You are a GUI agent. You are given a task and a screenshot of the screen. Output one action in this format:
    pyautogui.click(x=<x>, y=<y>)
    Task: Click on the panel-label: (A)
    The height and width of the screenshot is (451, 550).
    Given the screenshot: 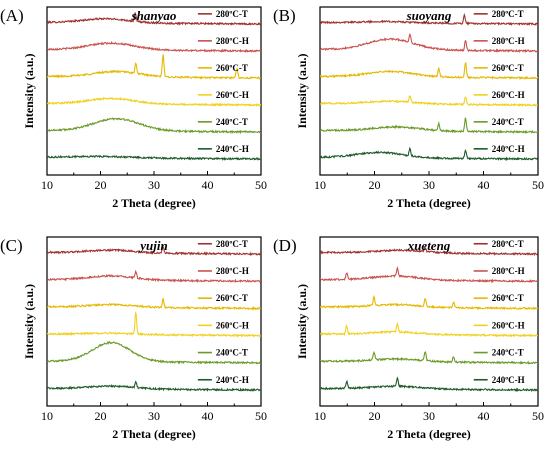 What is the action you would take?
    pyautogui.click(x=12, y=15)
    